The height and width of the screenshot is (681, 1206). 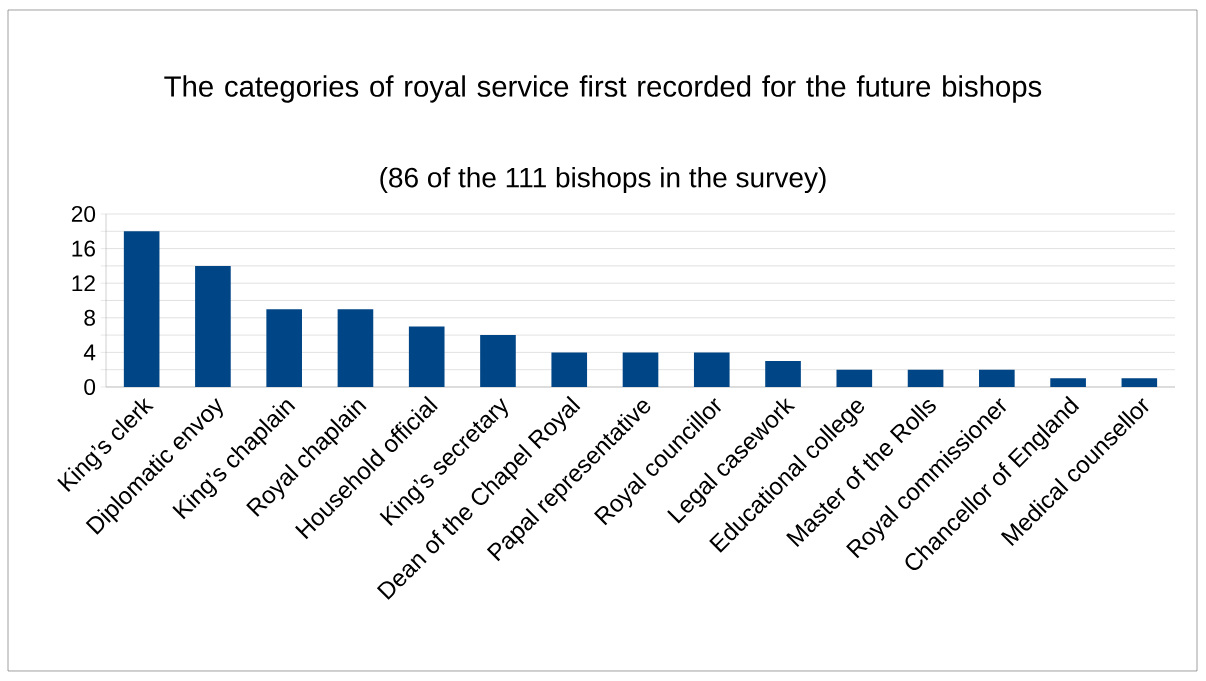 What do you see at coordinates (90, 387) in the screenshot?
I see `y-tick-label: 0` at bounding box center [90, 387].